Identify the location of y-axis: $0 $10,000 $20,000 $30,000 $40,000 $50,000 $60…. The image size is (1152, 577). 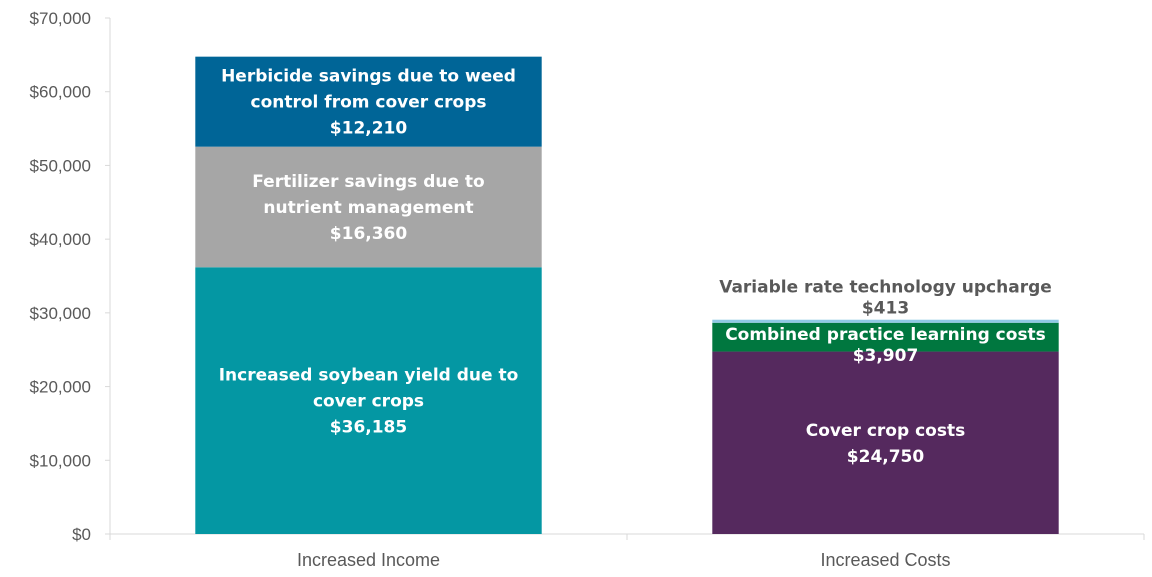
(70, 276).